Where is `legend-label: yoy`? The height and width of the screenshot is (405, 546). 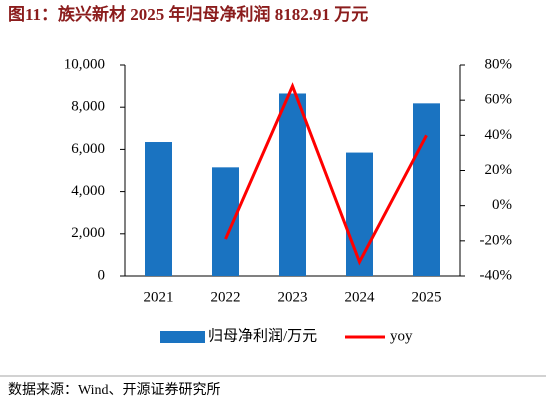 legend-label: yoy is located at coordinates (401, 336).